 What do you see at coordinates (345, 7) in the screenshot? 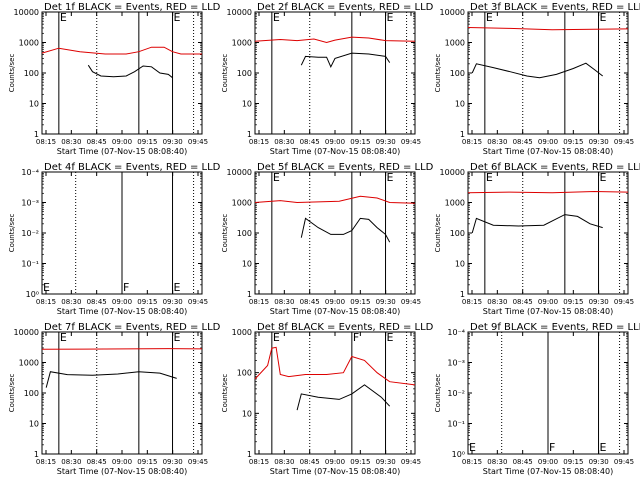
I see `chart-title: Det 2f BLACK = Events, RED = LLD` at bounding box center [345, 7].